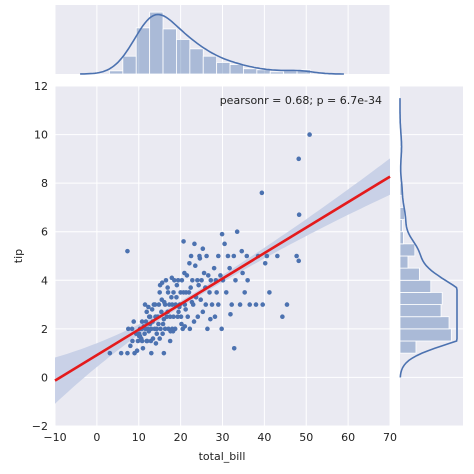  I want to click on marginal-x-histogram, so click(210, 43).